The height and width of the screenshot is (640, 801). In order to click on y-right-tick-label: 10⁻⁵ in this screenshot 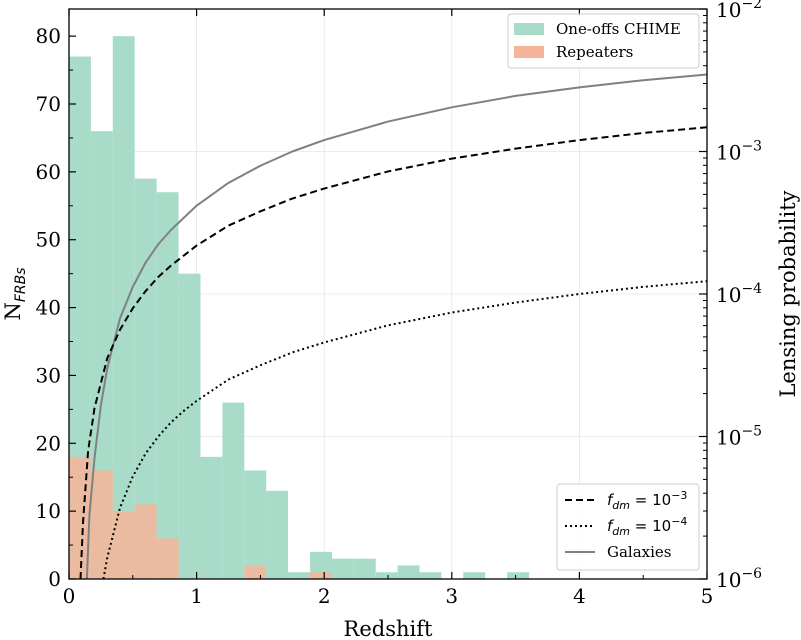, I will do `click(739, 437)`.